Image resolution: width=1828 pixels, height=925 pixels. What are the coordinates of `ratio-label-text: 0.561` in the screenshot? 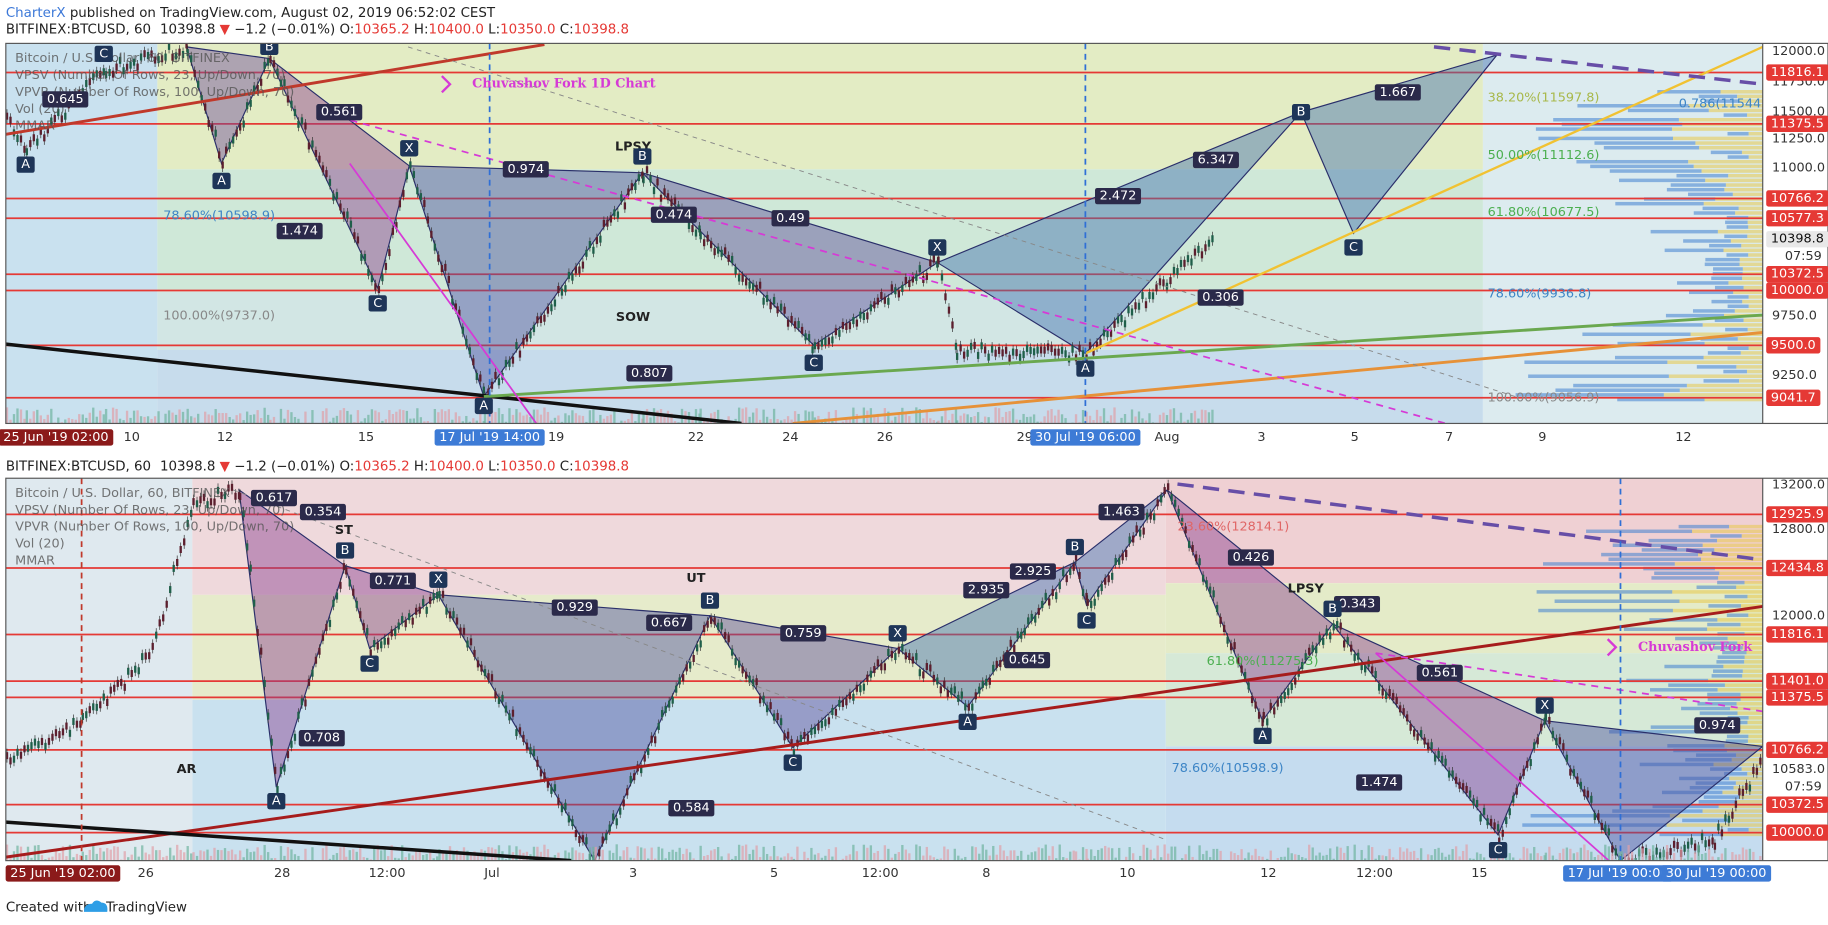 It's located at (339, 112).